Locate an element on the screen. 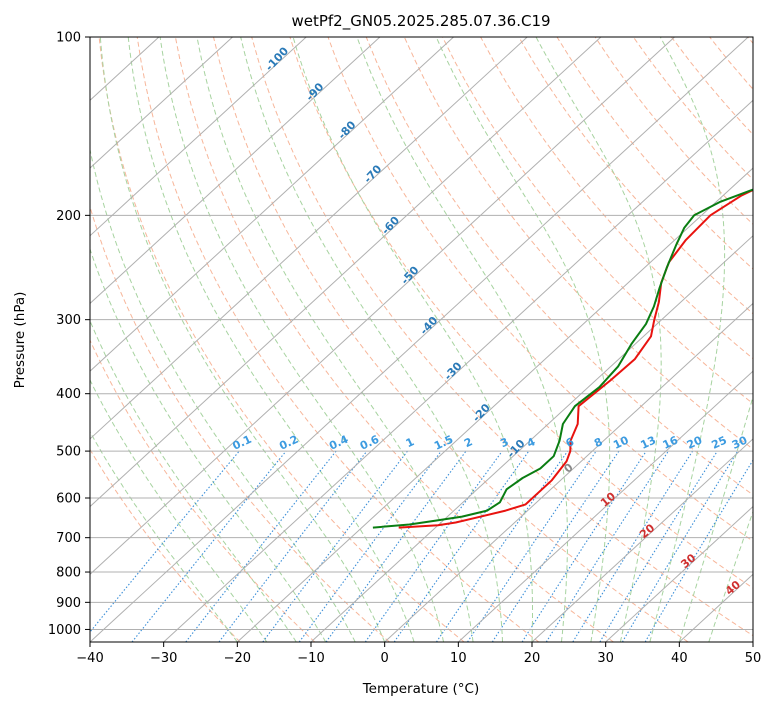  x-tick-label: 40 is located at coordinates (679, 658).